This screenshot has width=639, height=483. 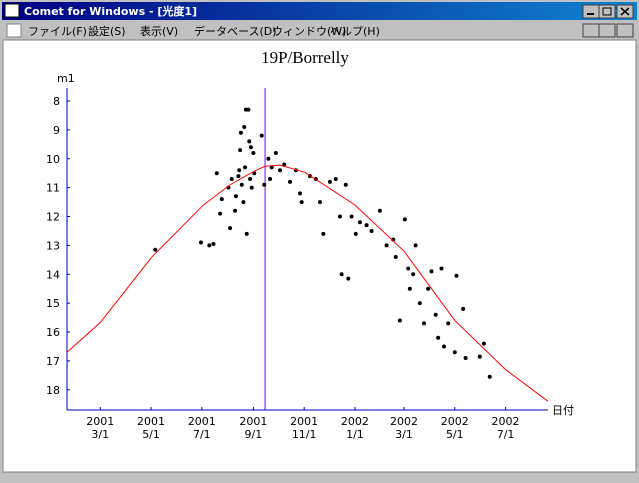 I want to click on y-tick-label: 16, so click(x=53, y=332).